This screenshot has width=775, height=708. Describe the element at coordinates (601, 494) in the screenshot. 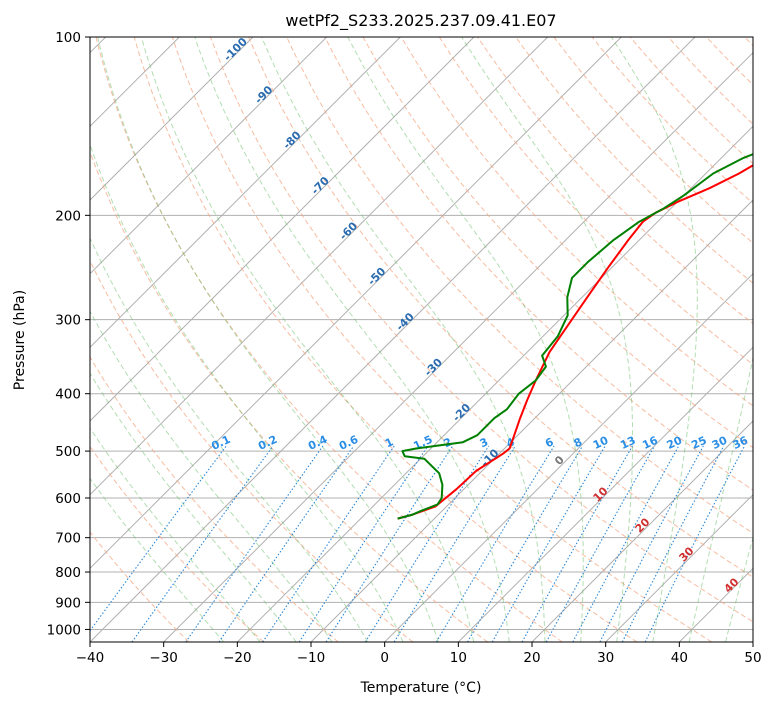

I see `moist-adiabat-label: 10` at that location.